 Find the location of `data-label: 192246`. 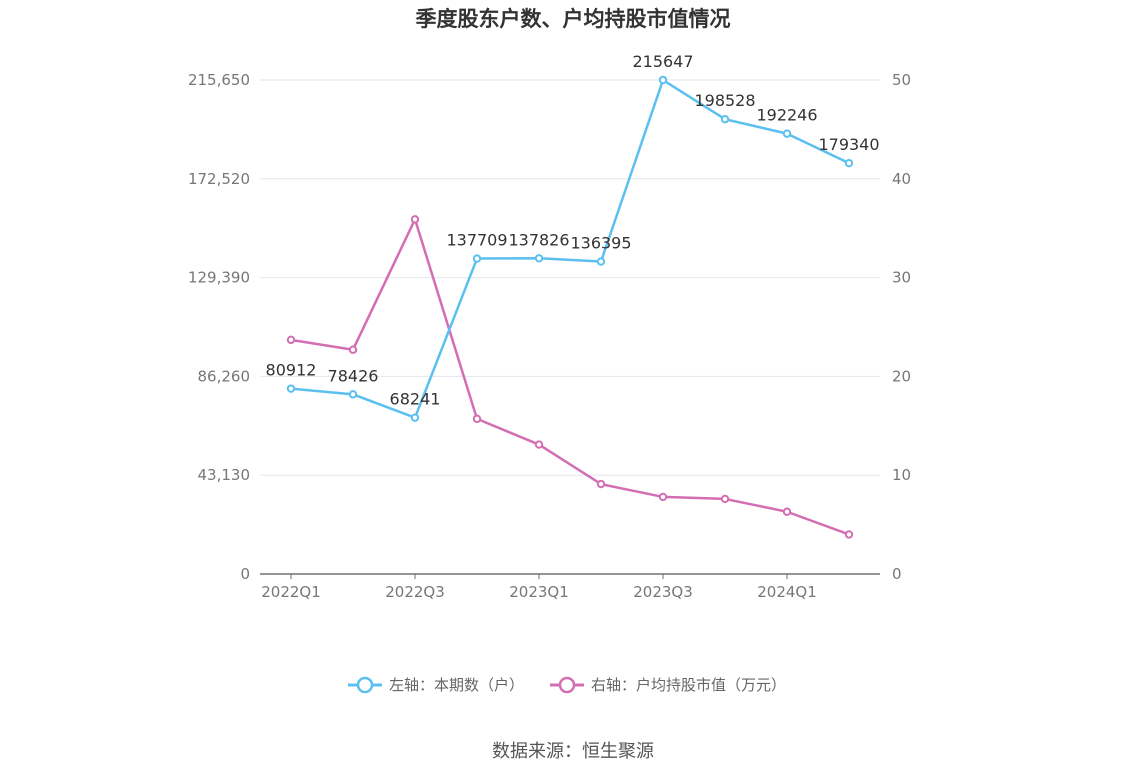

data-label: 192246 is located at coordinates (786, 115).